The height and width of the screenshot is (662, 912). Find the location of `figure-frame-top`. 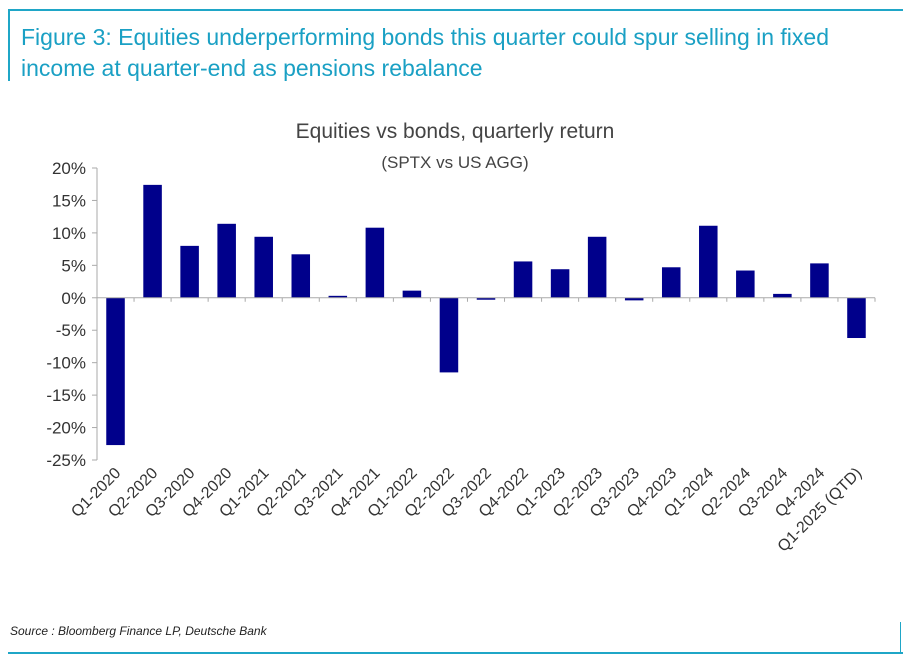

figure-frame-top is located at coordinates (455, 10).